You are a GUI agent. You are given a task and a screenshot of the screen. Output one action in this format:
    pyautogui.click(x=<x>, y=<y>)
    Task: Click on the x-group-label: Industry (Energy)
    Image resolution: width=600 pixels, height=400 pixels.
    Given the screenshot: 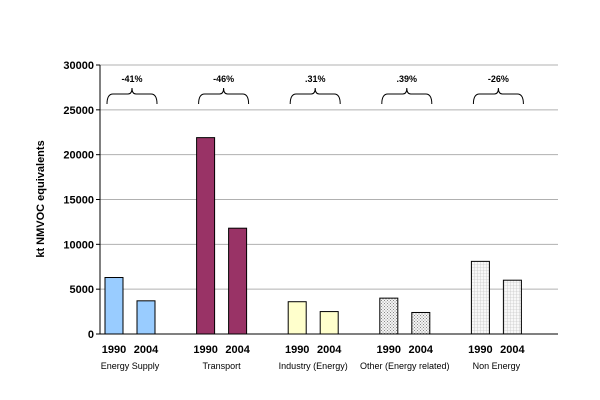 What is the action you would take?
    pyautogui.click(x=313, y=366)
    